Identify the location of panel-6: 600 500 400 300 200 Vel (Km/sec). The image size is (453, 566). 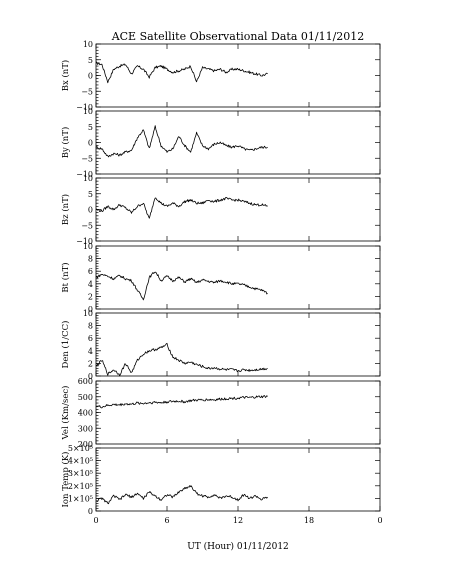
(220, 413).